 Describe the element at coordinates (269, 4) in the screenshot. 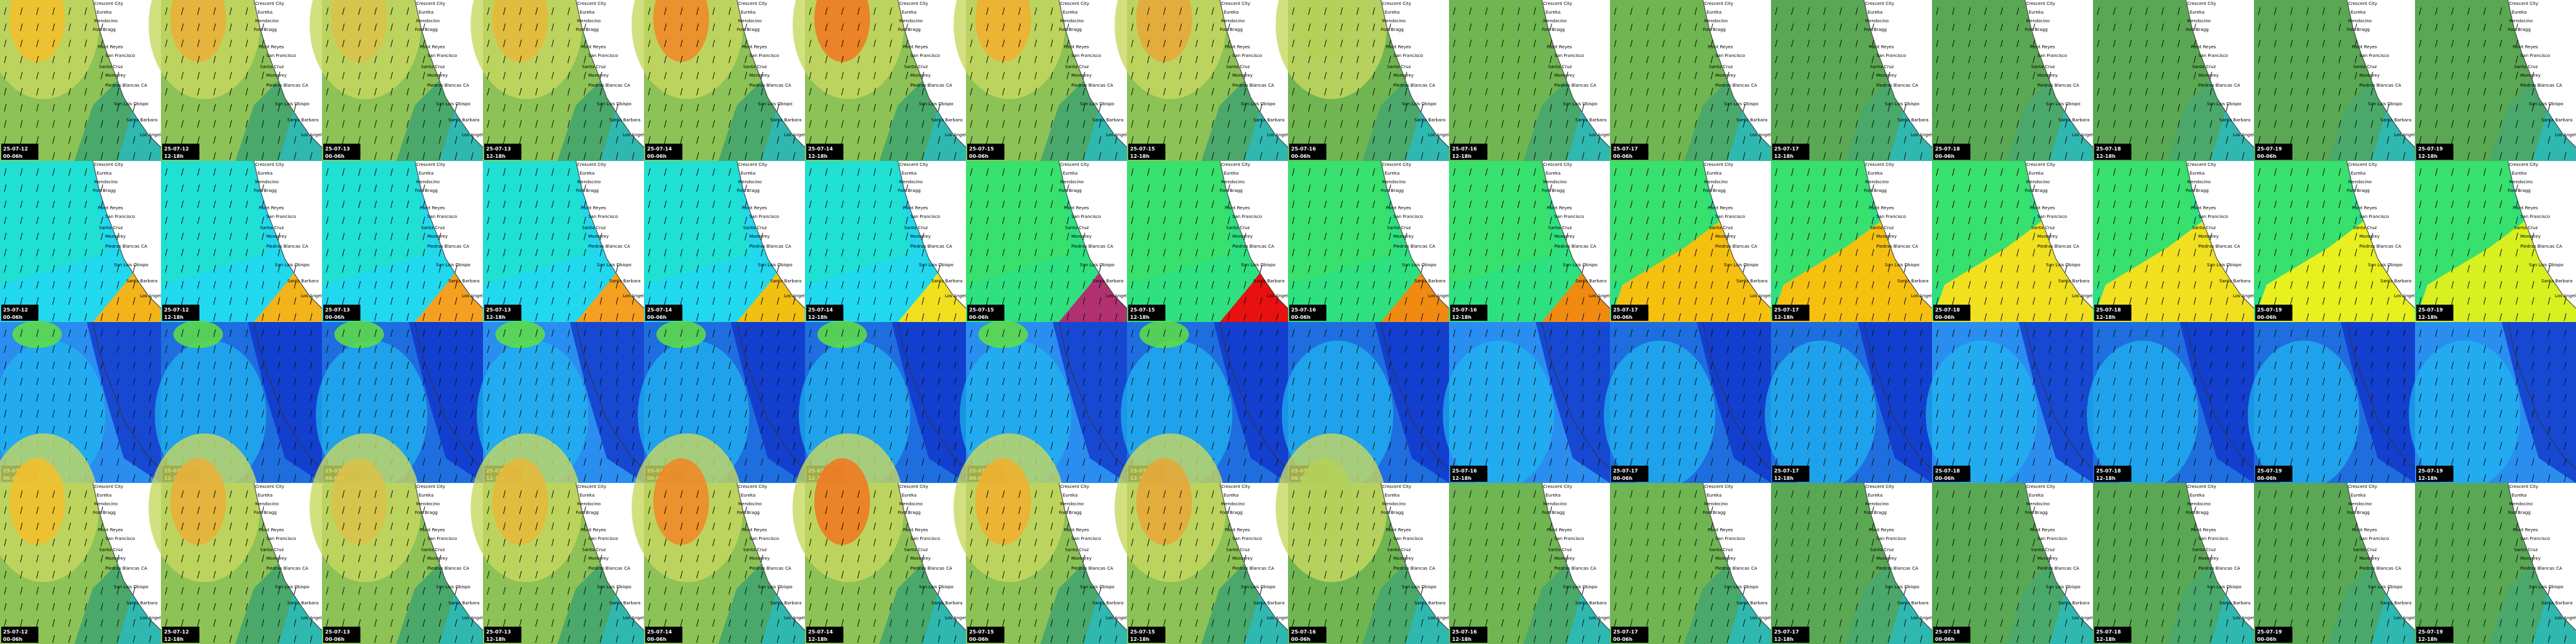

I see `place-label: Crescent City` at that location.